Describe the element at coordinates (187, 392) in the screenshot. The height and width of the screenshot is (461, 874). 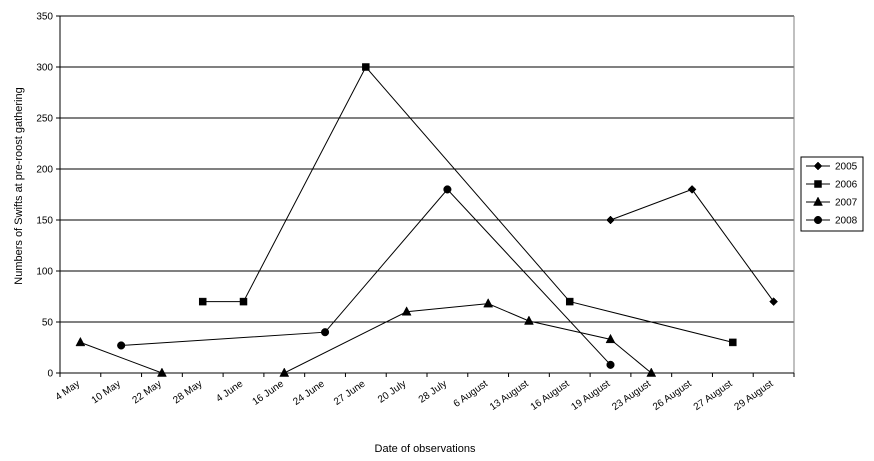
I see `x-tick-label: 28 May` at that location.